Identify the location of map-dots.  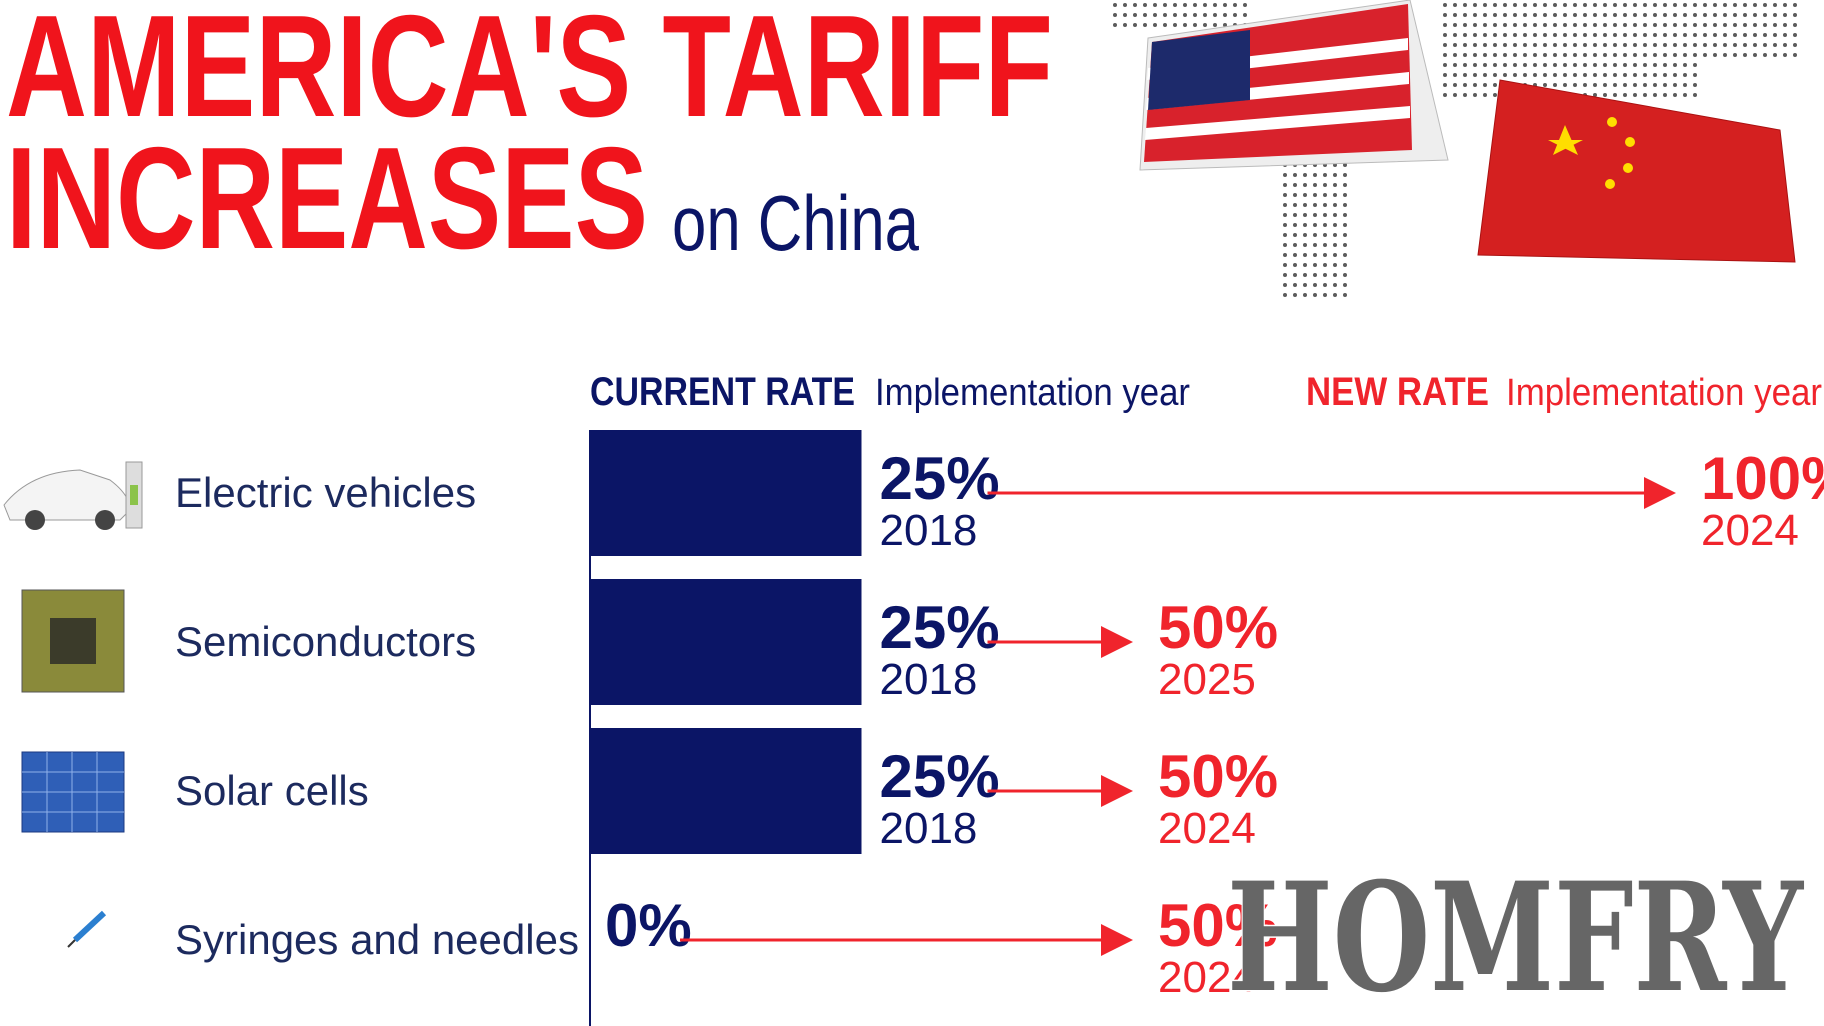
(1455, 150).